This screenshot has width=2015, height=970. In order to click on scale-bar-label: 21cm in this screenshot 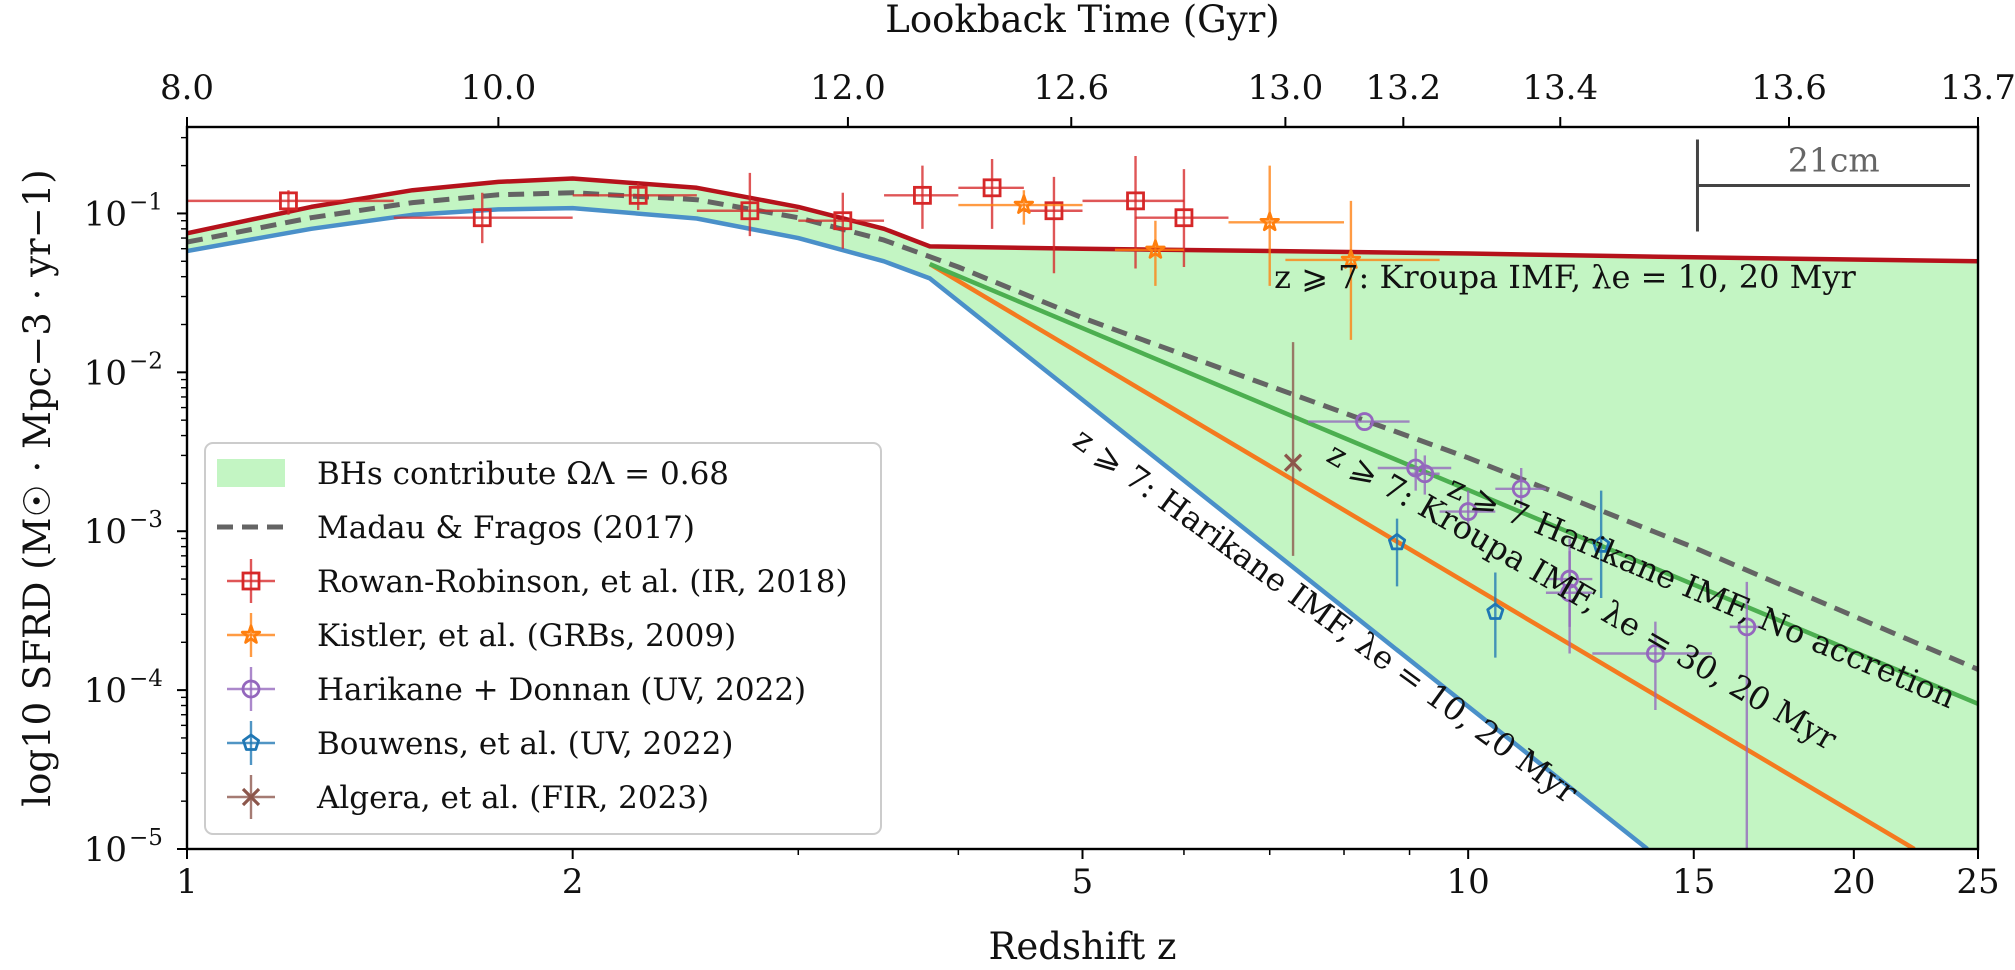, I will do `click(1834, 159)`.